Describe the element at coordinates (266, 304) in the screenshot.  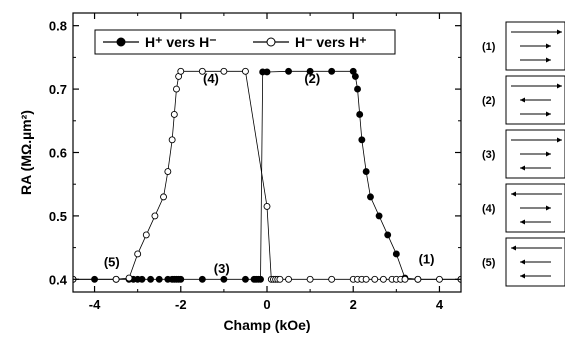
I see `x-tick-label: 0` at that location.